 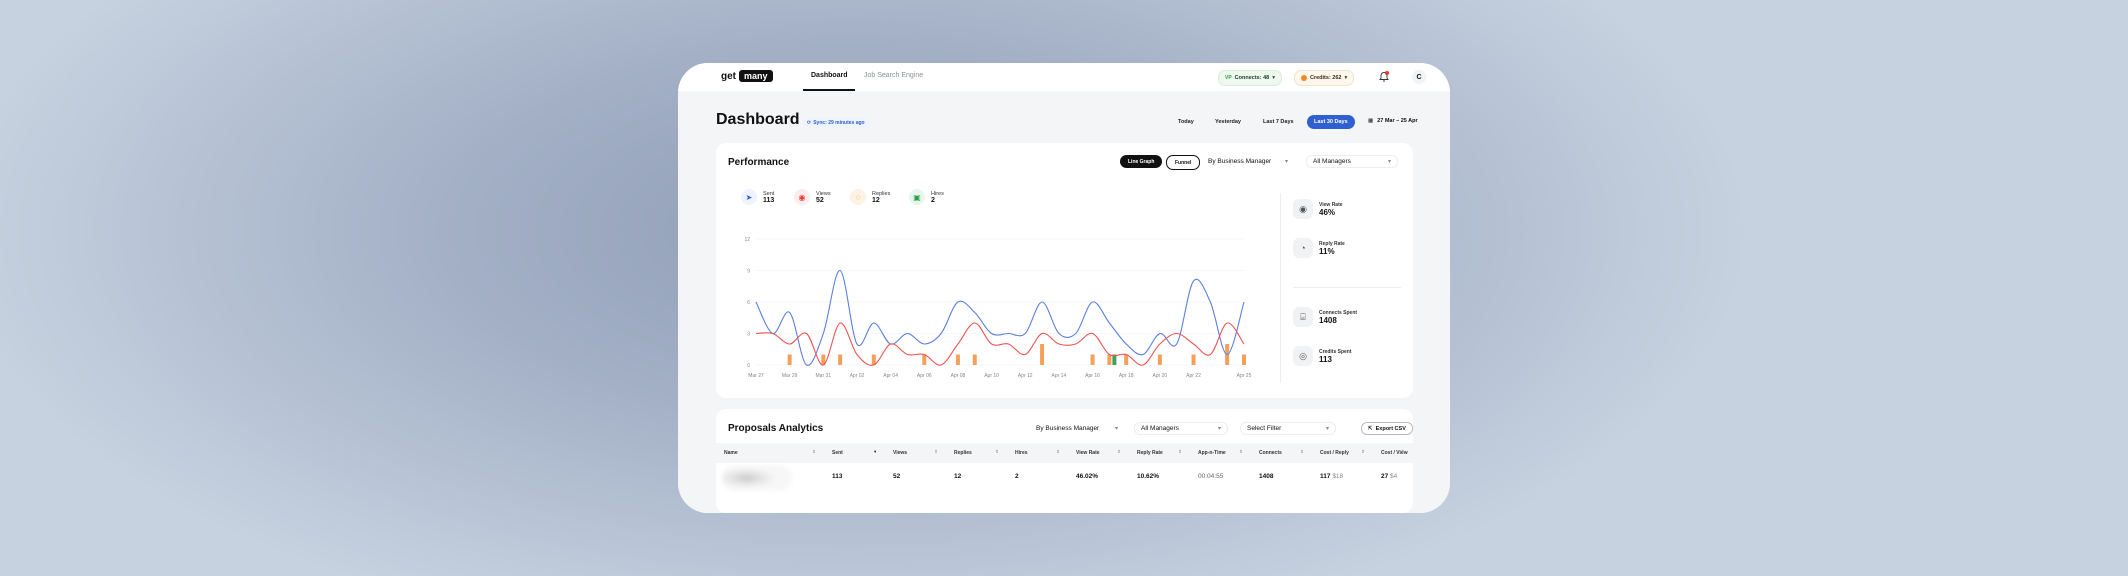 I want to click on performance-title: Performance, so click(x=759, y=162).